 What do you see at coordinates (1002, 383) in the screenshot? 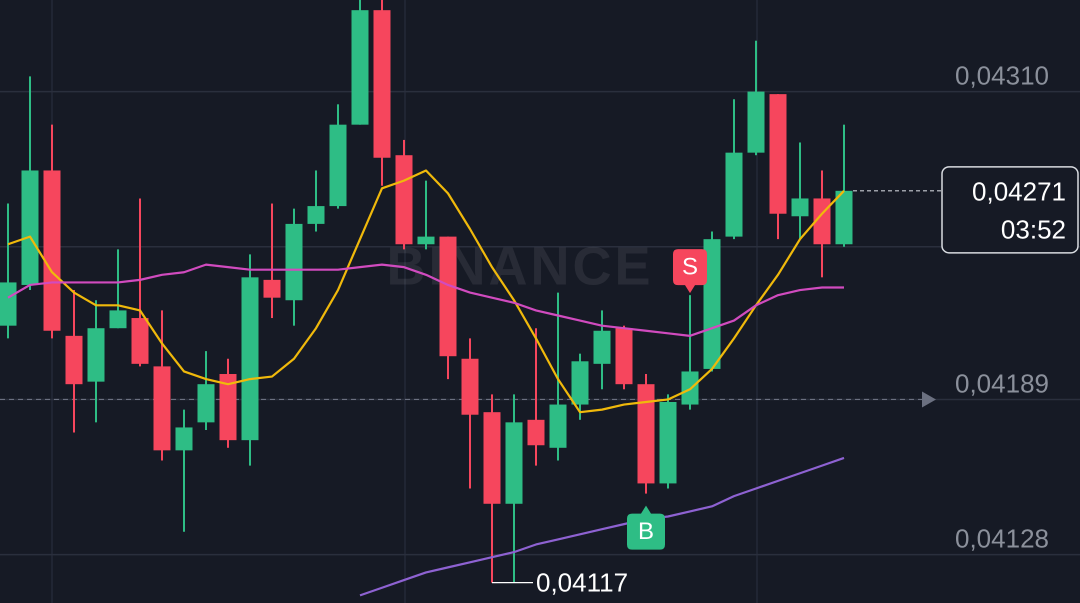
I see `y-tick-label: 0,04189` at bounding box center [1002, 383].